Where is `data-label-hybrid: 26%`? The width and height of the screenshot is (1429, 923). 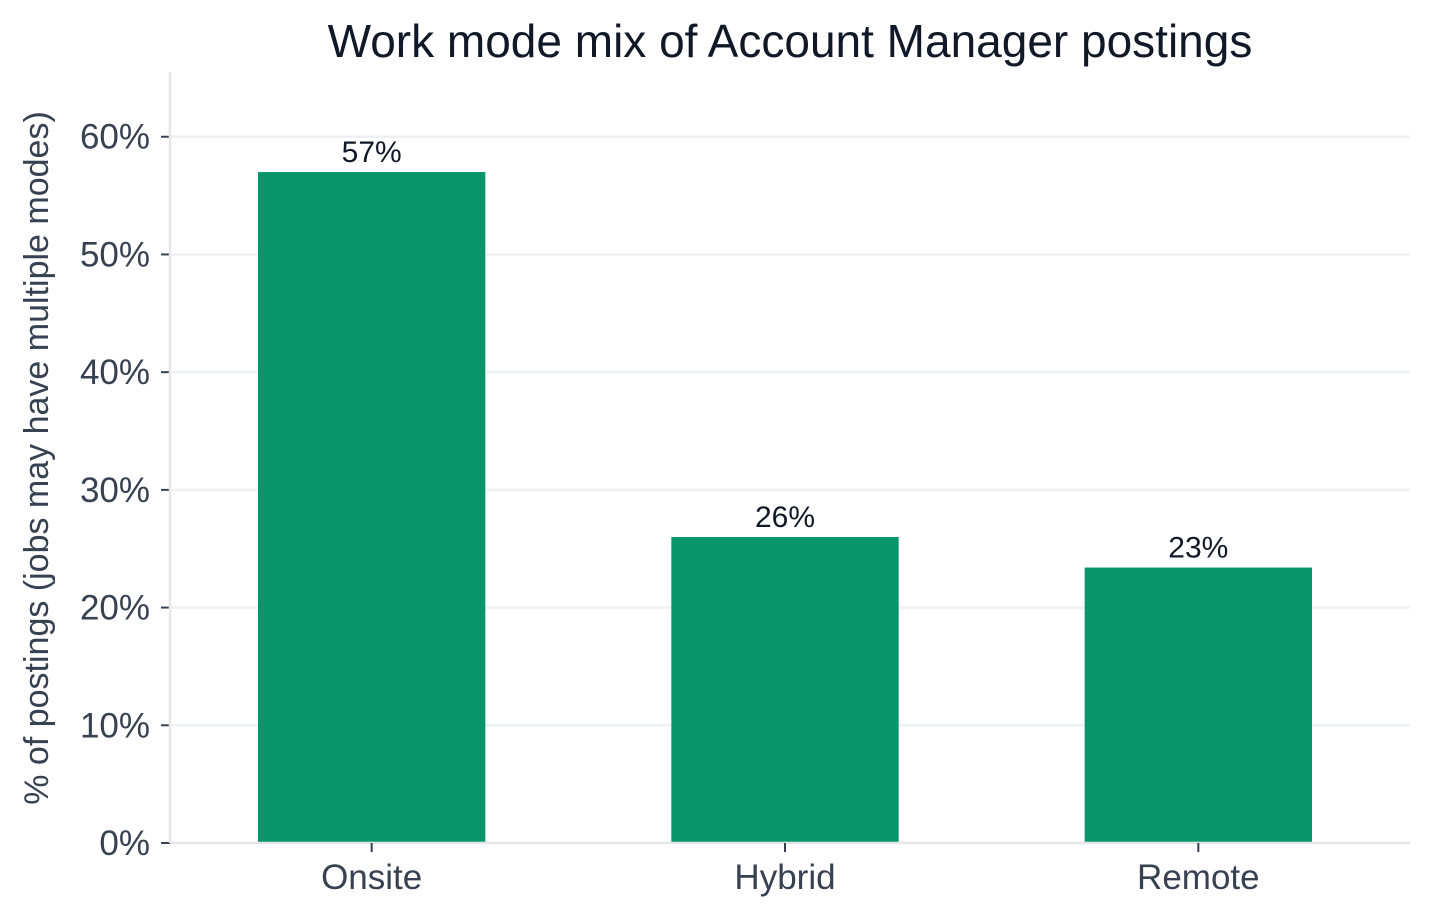
data-label-hybrid: 26% is located at coordinates (785, 517).